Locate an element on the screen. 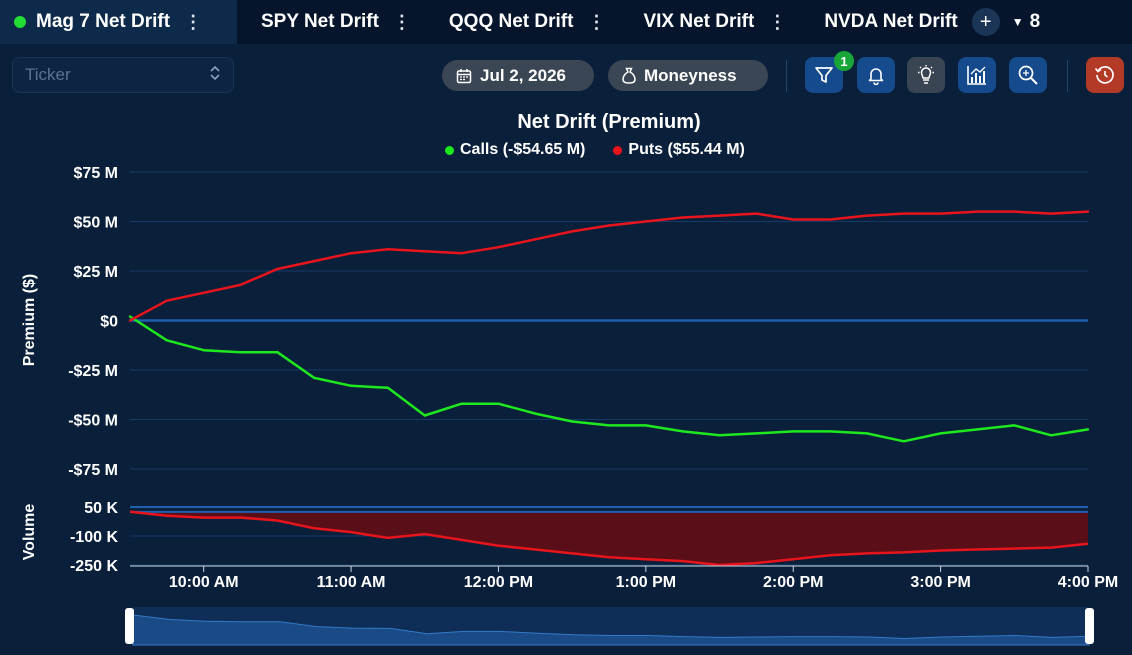 This screenshot has height=655, width=1132. reset-button is located at coordinates (1105, 75).